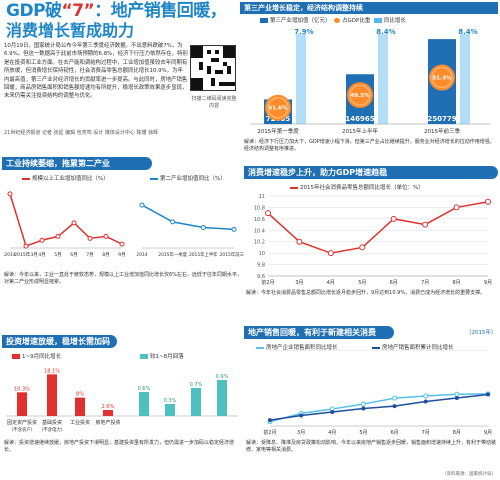  I want to click on y-tick-label: 9.8, so click(261, 266).